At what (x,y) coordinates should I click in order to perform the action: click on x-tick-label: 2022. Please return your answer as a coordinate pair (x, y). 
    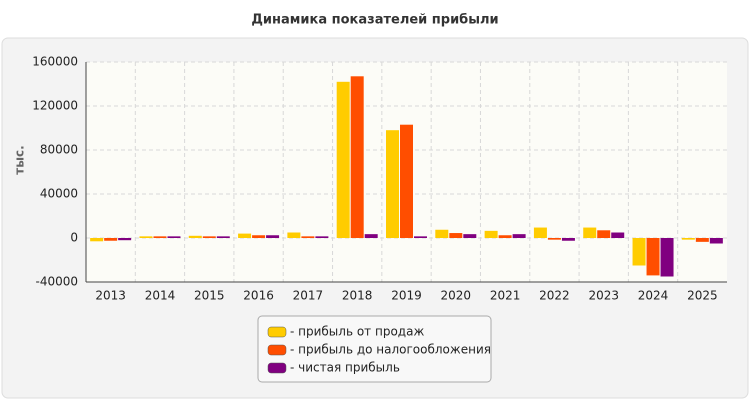
    Looking at the image, I should click on (554, 296).